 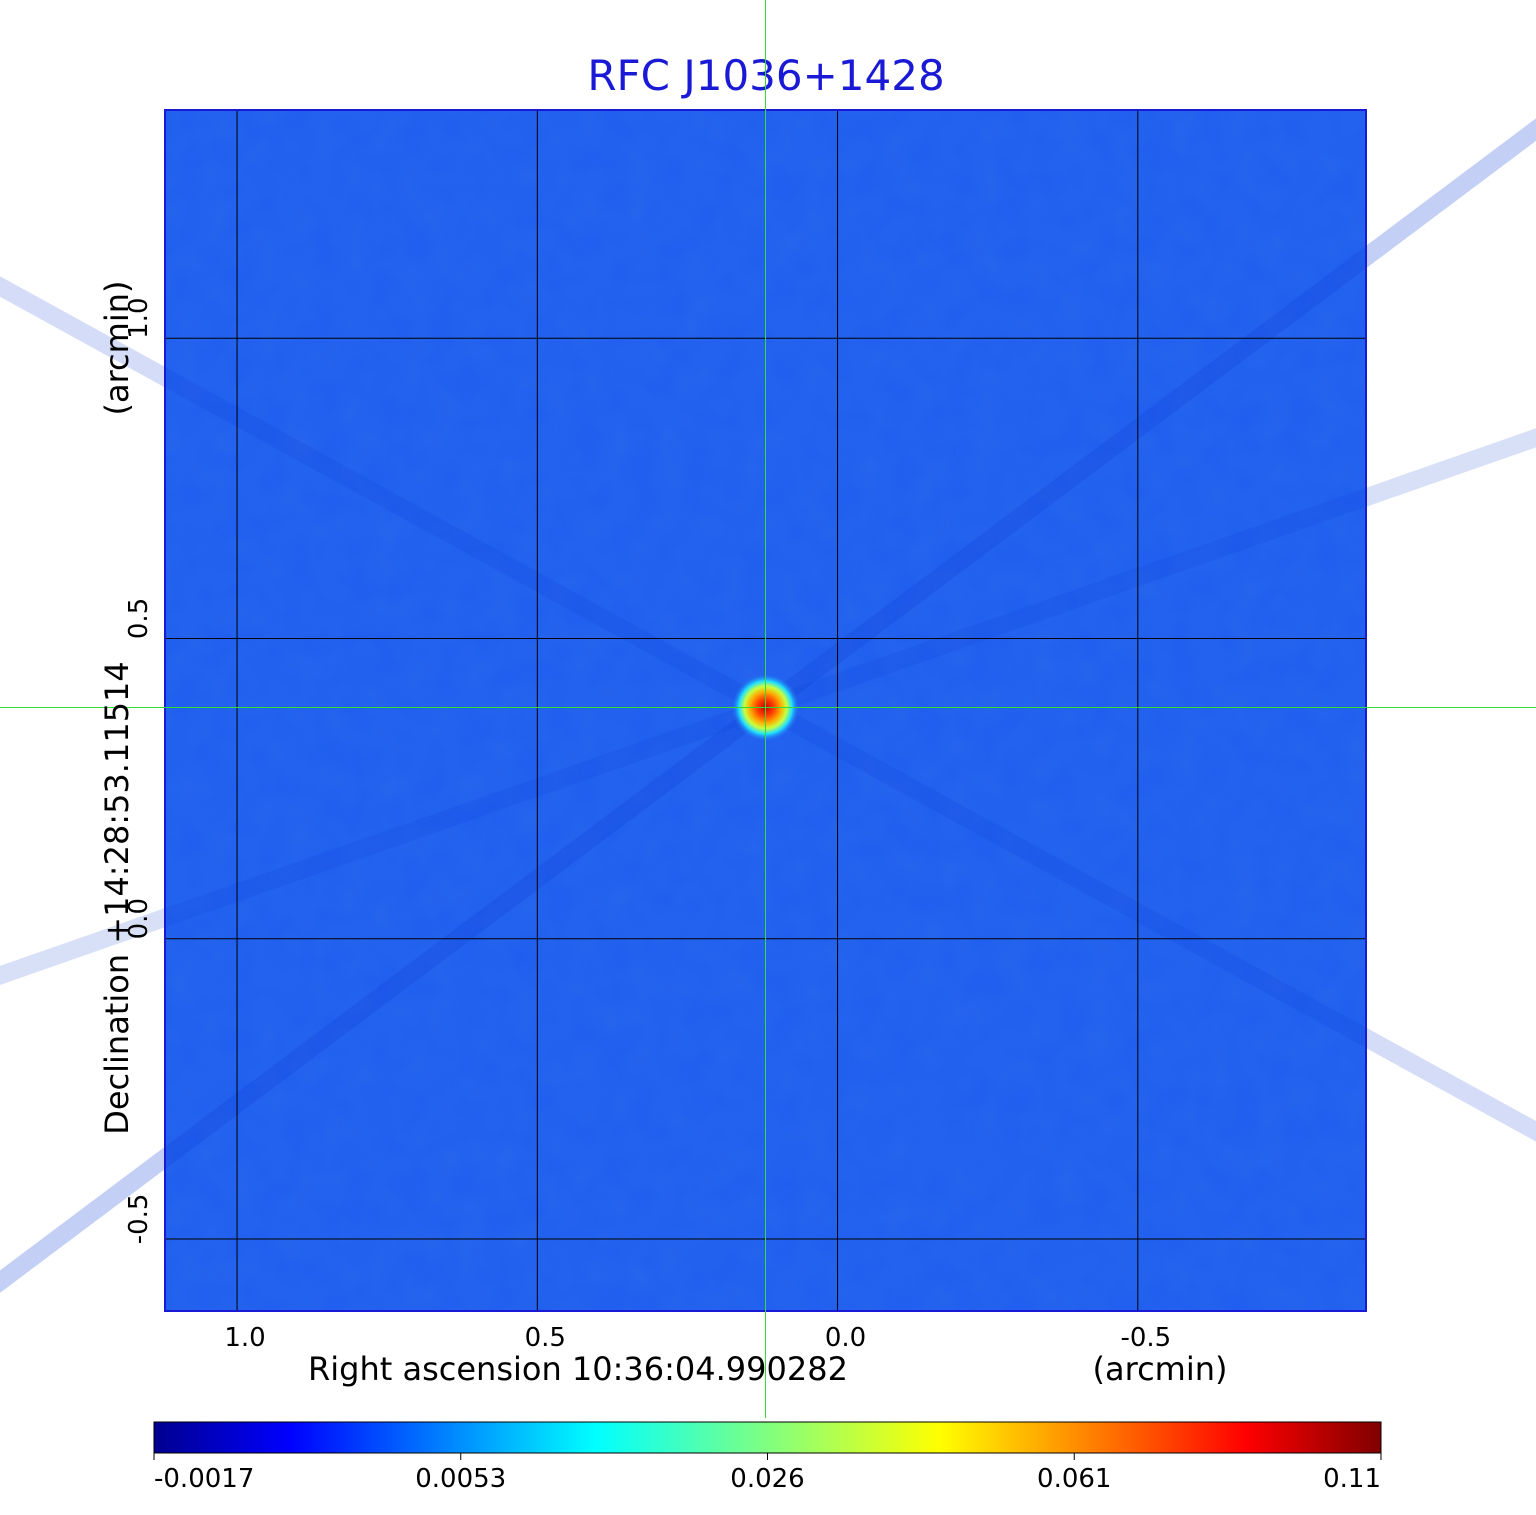 I want to click on x-tick-label: 0.5, so click(x=545, y=1338).